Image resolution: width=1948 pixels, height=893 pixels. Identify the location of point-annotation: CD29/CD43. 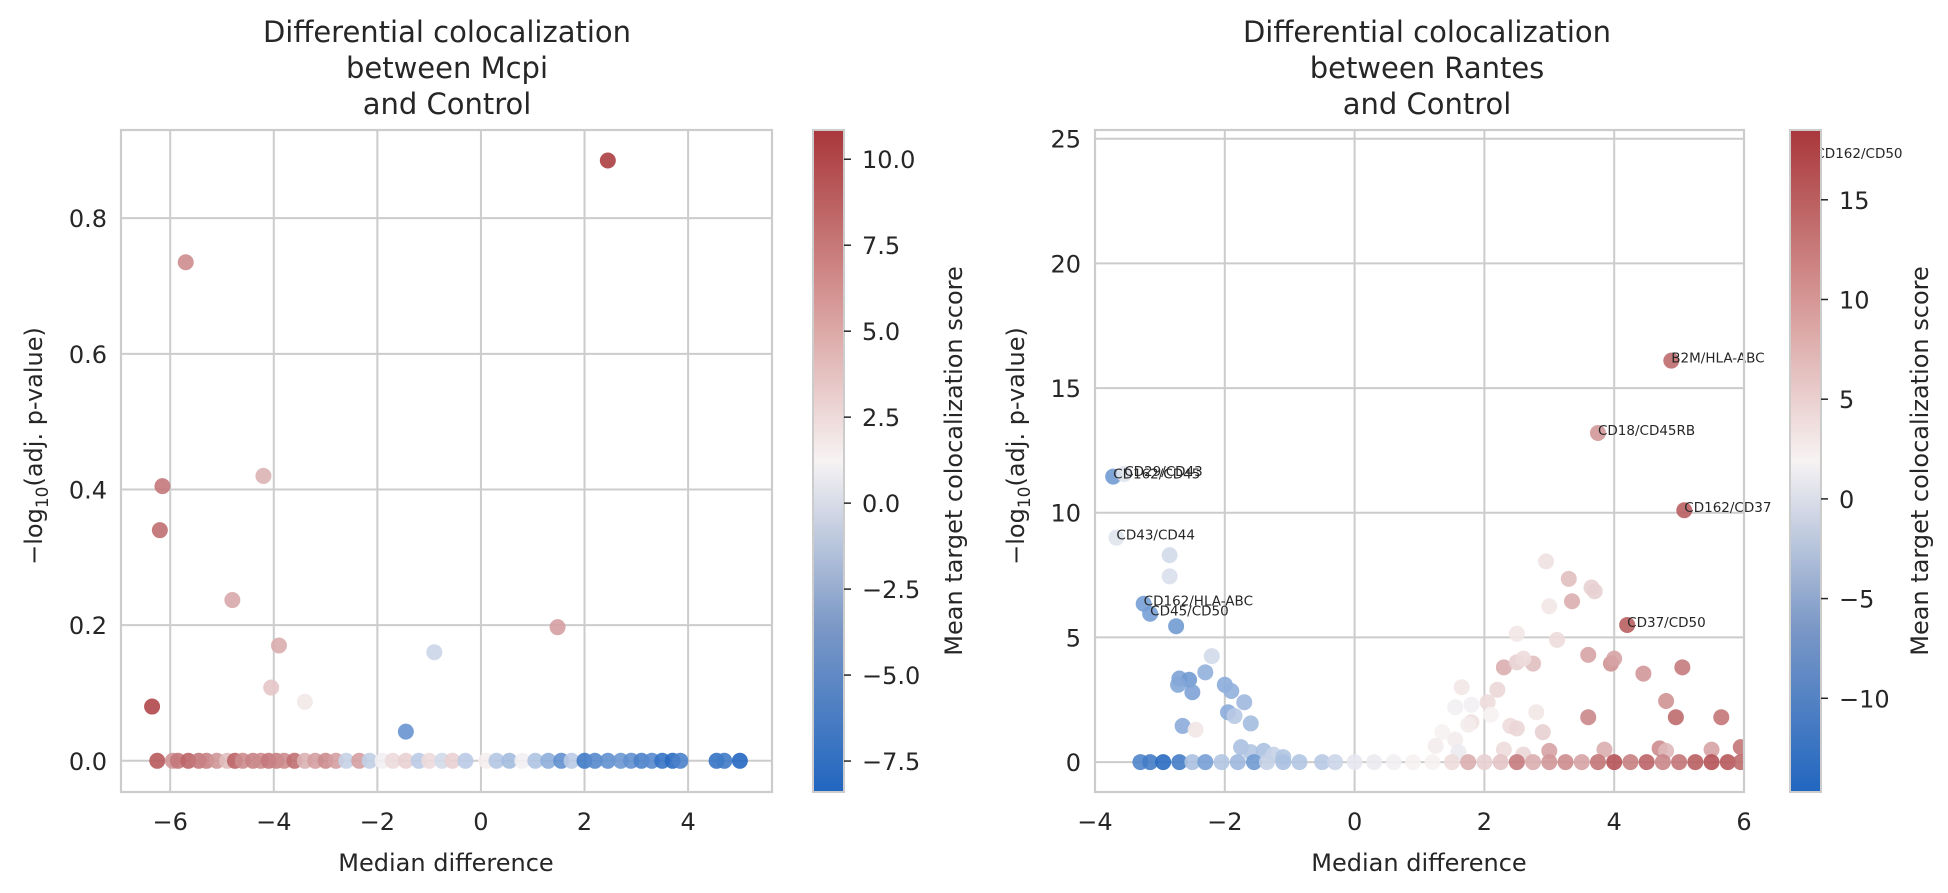
(1163, 472).